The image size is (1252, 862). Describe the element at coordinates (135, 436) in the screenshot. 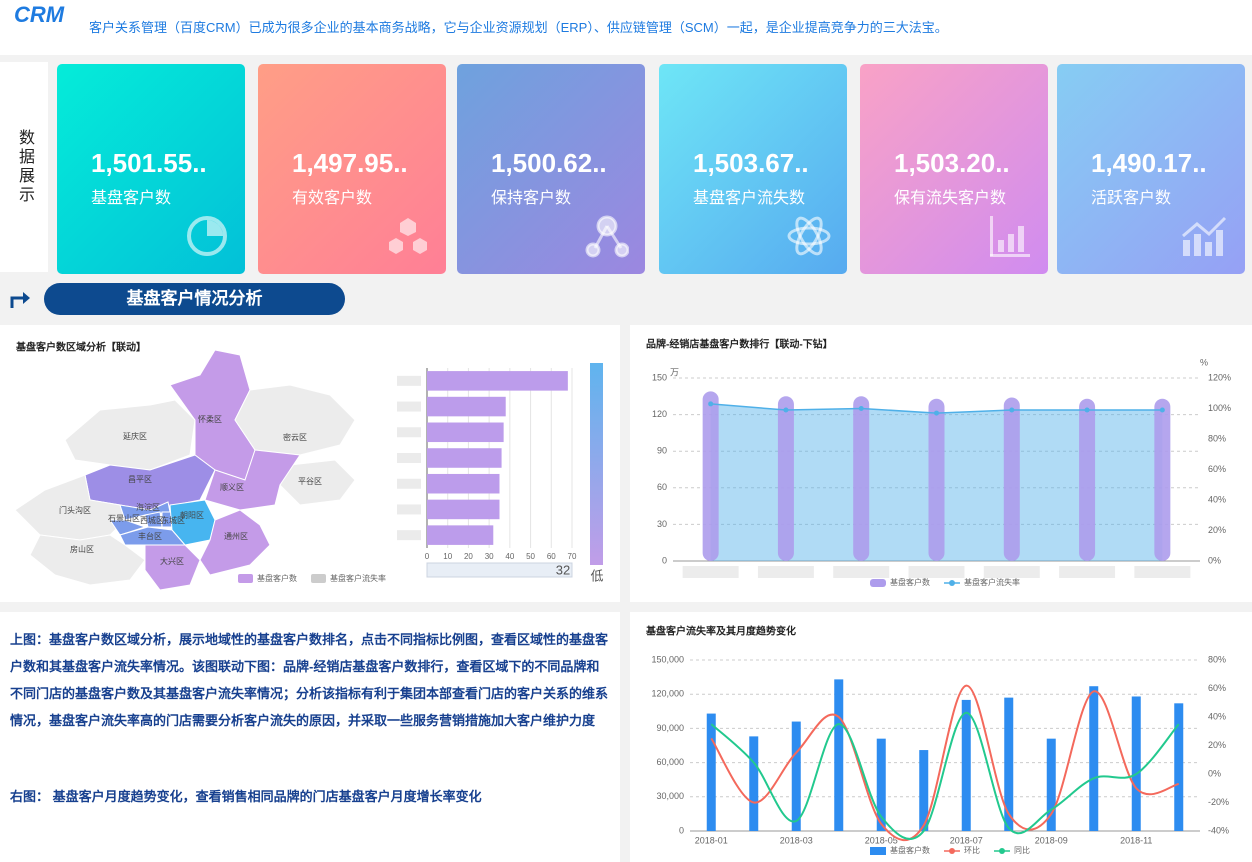

I see `region-label: 延庆区` at that location.